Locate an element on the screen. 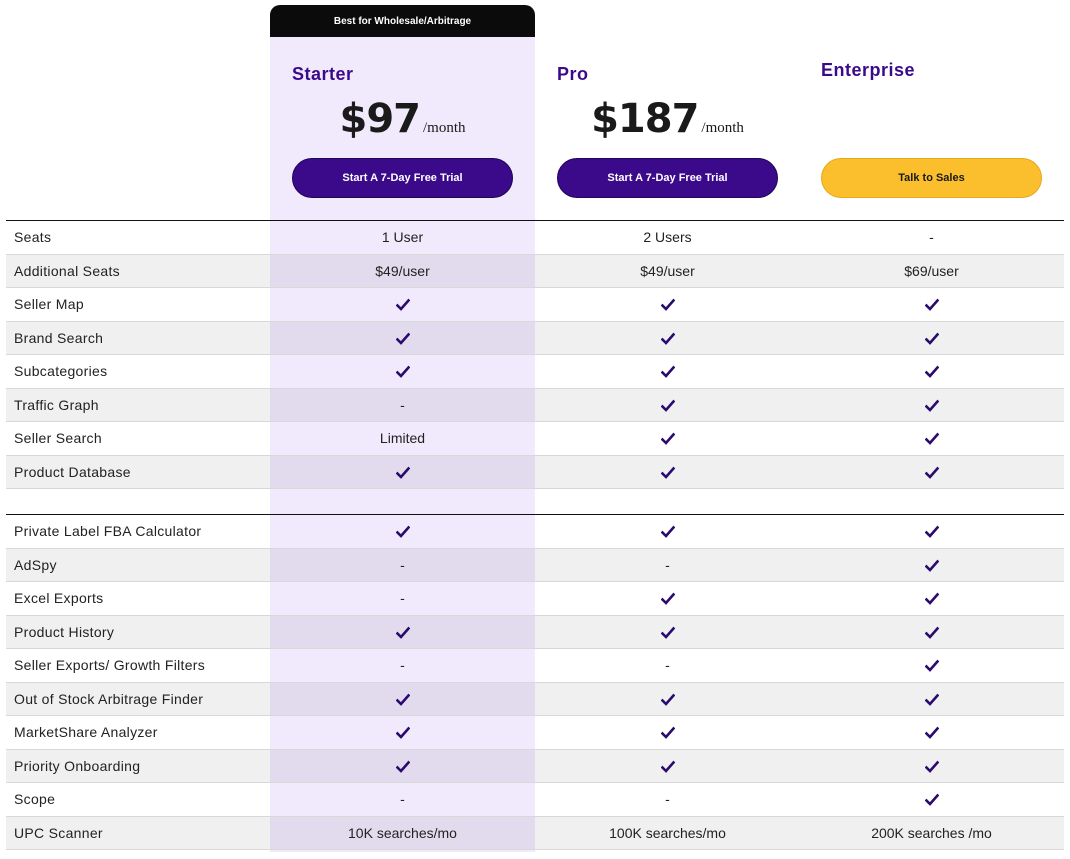 The image size is (1070, 859). feature-label: Brand Search is located at coordinates (59, 337).